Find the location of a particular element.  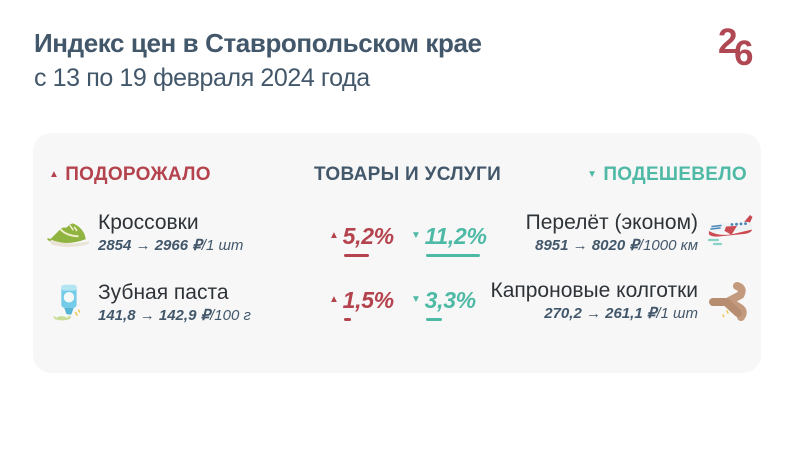

percent-line: ▼ 3,3% is located at coordinates (443, 300).